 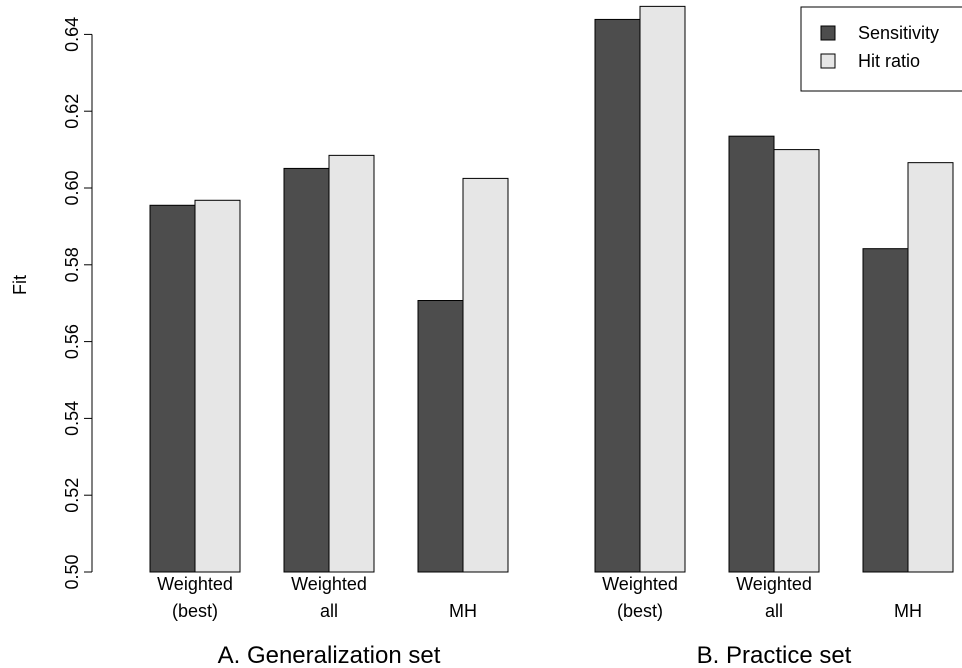 What do you see at coordinates (72, 187) in the screenshot?
I see `y-tick-label: 0.60` at bounding box center [72, 187].